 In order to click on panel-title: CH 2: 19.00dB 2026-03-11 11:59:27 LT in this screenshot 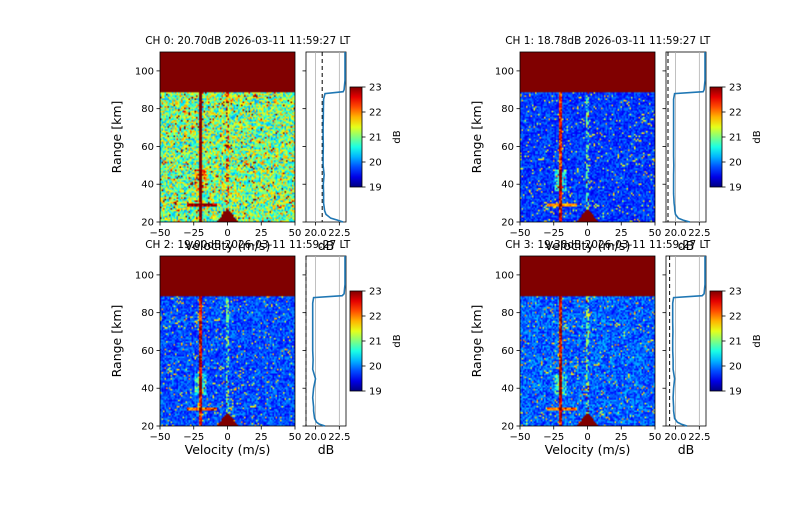, I will do `click(248, 245)`.